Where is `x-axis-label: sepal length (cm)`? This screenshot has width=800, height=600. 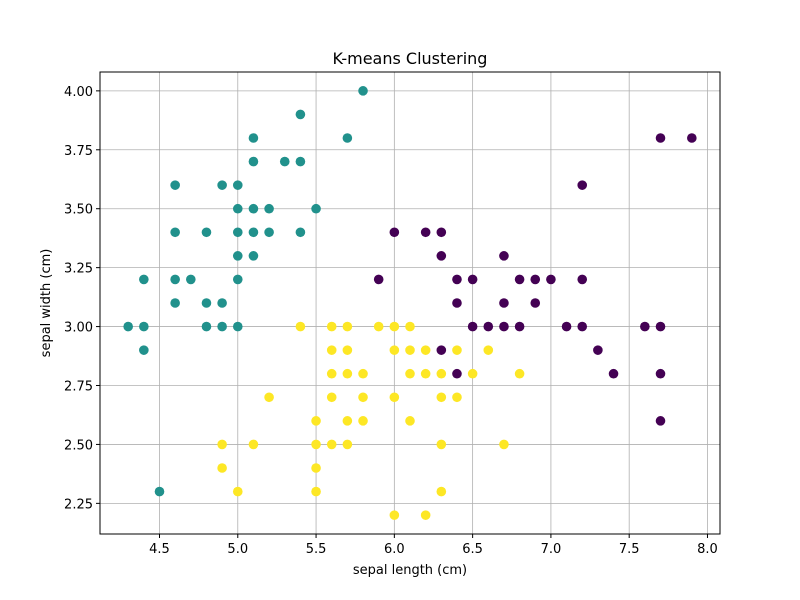 x-axis-label: sepal length (cm) is located at coordinates (410, 570).